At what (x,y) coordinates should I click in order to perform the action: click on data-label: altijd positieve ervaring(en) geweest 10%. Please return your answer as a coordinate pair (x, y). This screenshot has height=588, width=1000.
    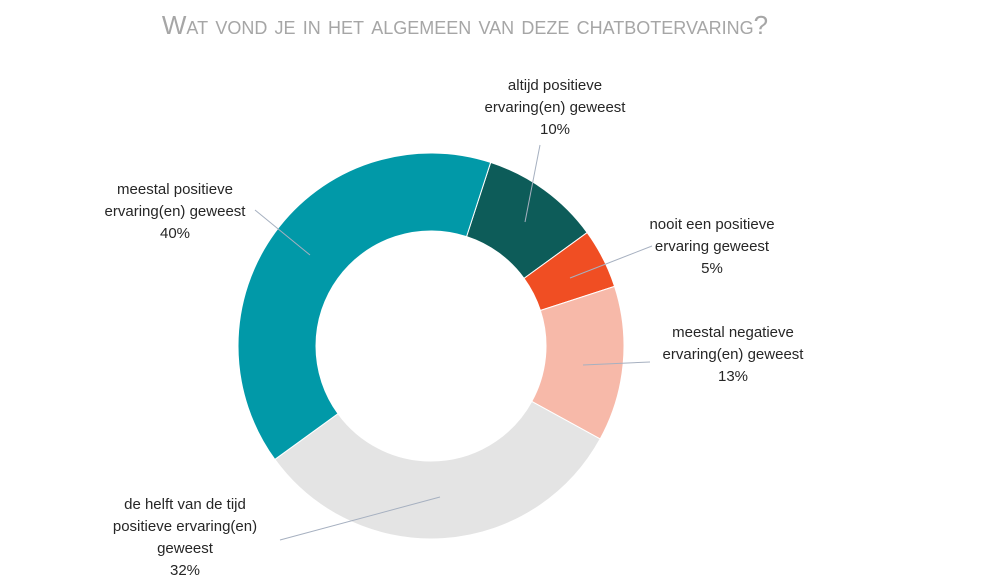
    Looking at the image, I should click on (555, 108).